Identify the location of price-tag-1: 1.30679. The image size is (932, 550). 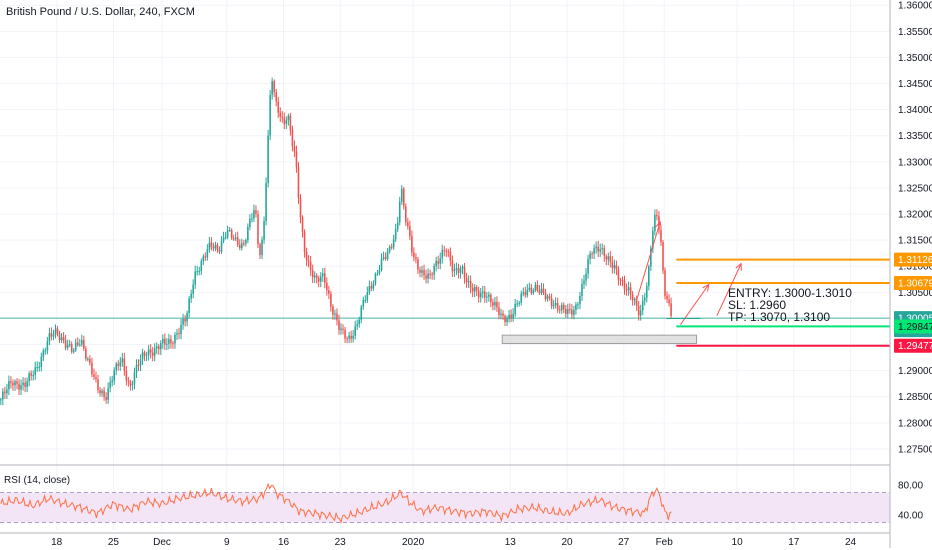
(915, 283).